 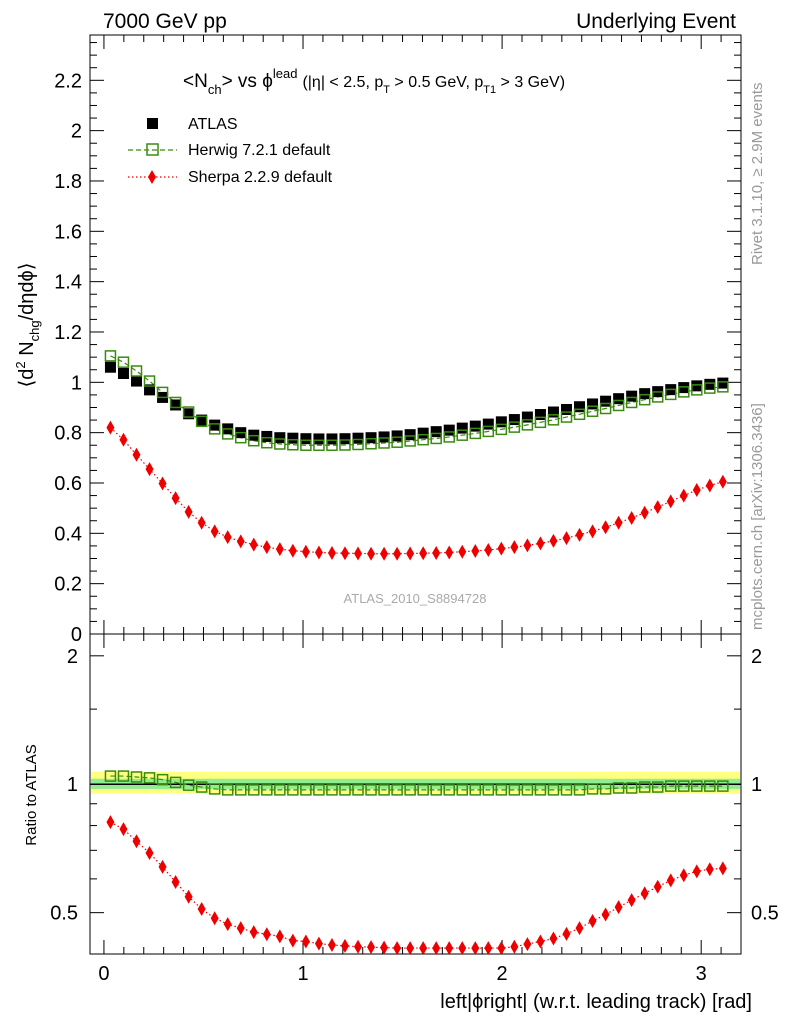 What do you see at coordinates (64, 914) in the screenshot?
I see `ratio-ytick-label: 0.5` at bounding box center [64, 914].